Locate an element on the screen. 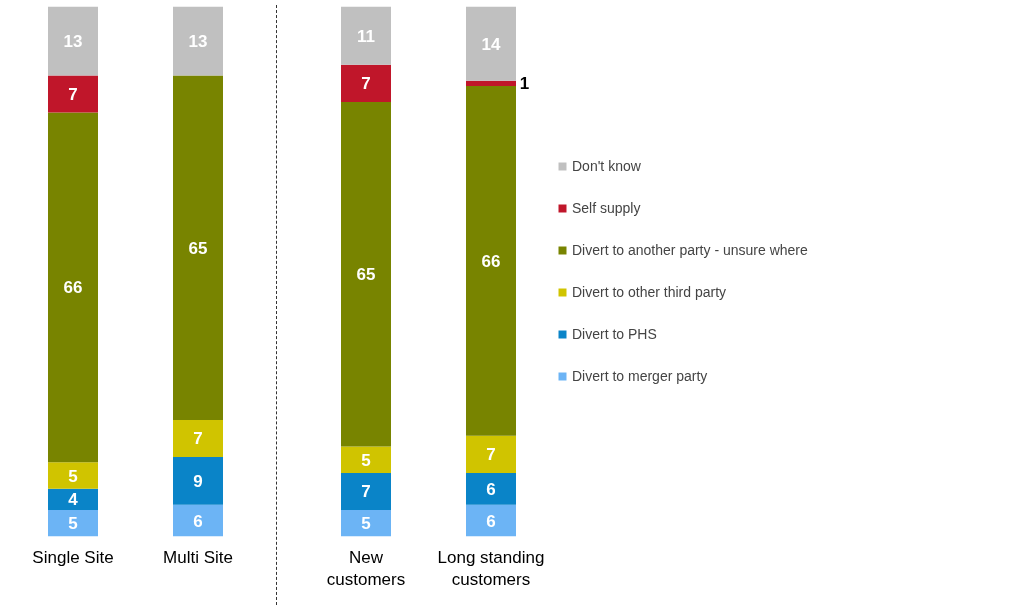 This screenshot has height=614, width=1031. legend-label: Divert to another party - unsure where is located at coordinates (690, 250).